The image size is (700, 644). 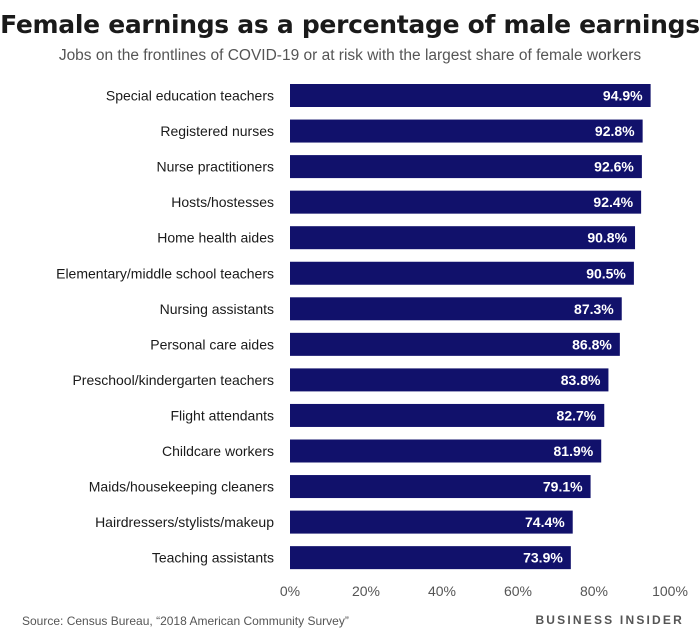 What do you see at coordinates (218, 451) in the screenshot?
I see `category-label: Childcare workers` at bounding box center [218, 451].